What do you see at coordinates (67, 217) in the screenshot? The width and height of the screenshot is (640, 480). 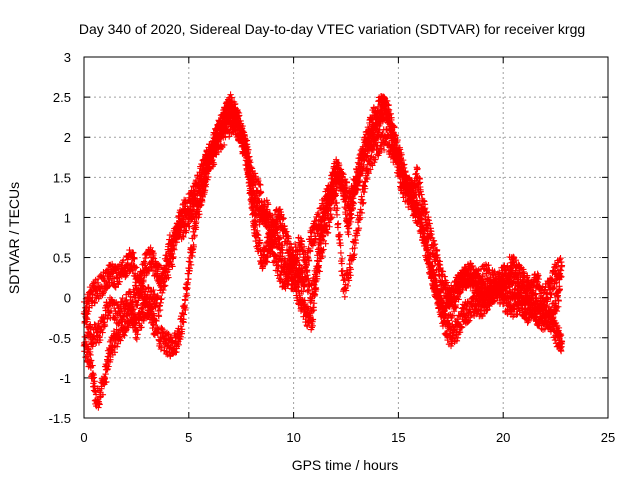 I see `y-tick-label: 1` at bounding box center [67, 217].